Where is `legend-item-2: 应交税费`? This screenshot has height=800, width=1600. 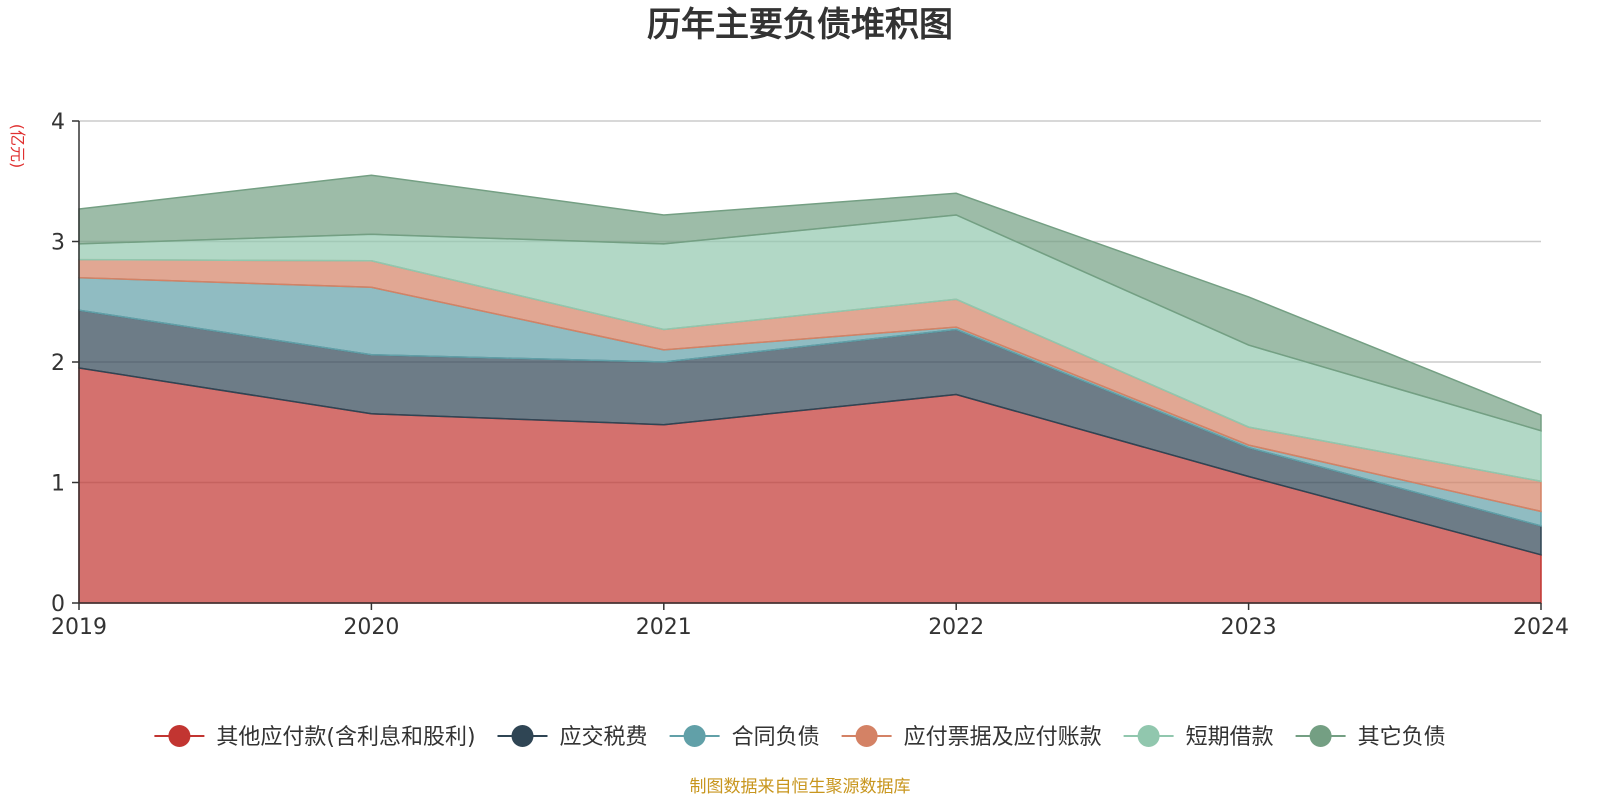
legend-item-2: 应交税费 is located at coordinates (572, 737).